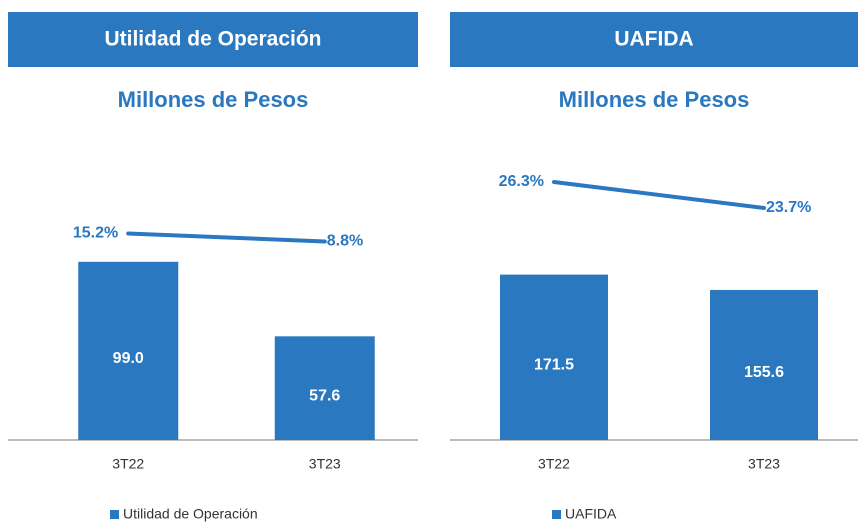 The width and height of the screenshot is (858, 522). What do you see at coordinates (554, 365) in the screenshot?
I see `bar-value-label: 171.5` at bounding box center [554, 365].